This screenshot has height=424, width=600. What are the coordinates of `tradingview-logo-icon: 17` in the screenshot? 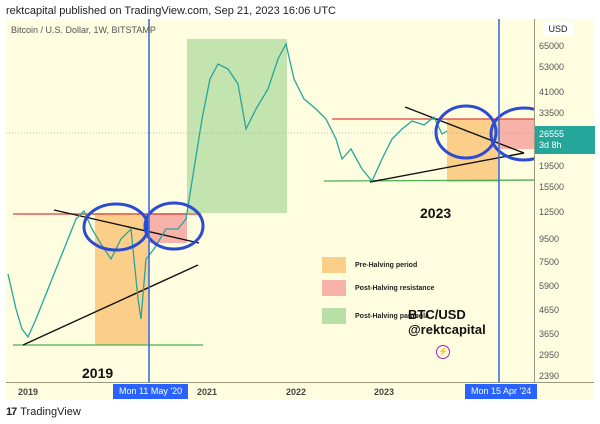 It's located at (11, 412).